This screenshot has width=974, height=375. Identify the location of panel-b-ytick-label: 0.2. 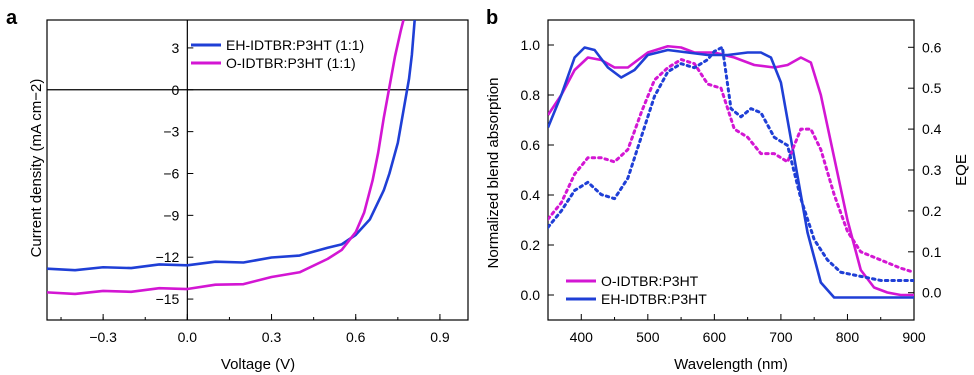
(531, 245).